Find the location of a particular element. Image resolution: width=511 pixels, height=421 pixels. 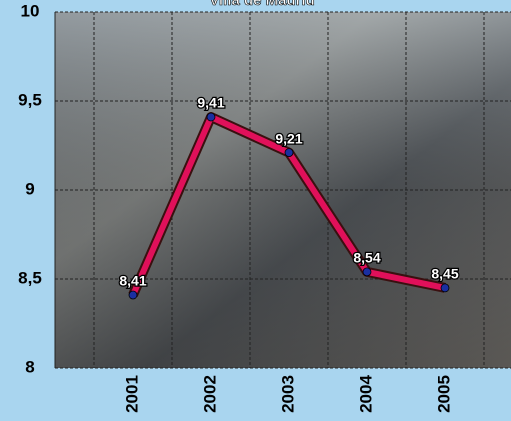

chart-title: Villa de Madrid is located at coordinates (262, 4).